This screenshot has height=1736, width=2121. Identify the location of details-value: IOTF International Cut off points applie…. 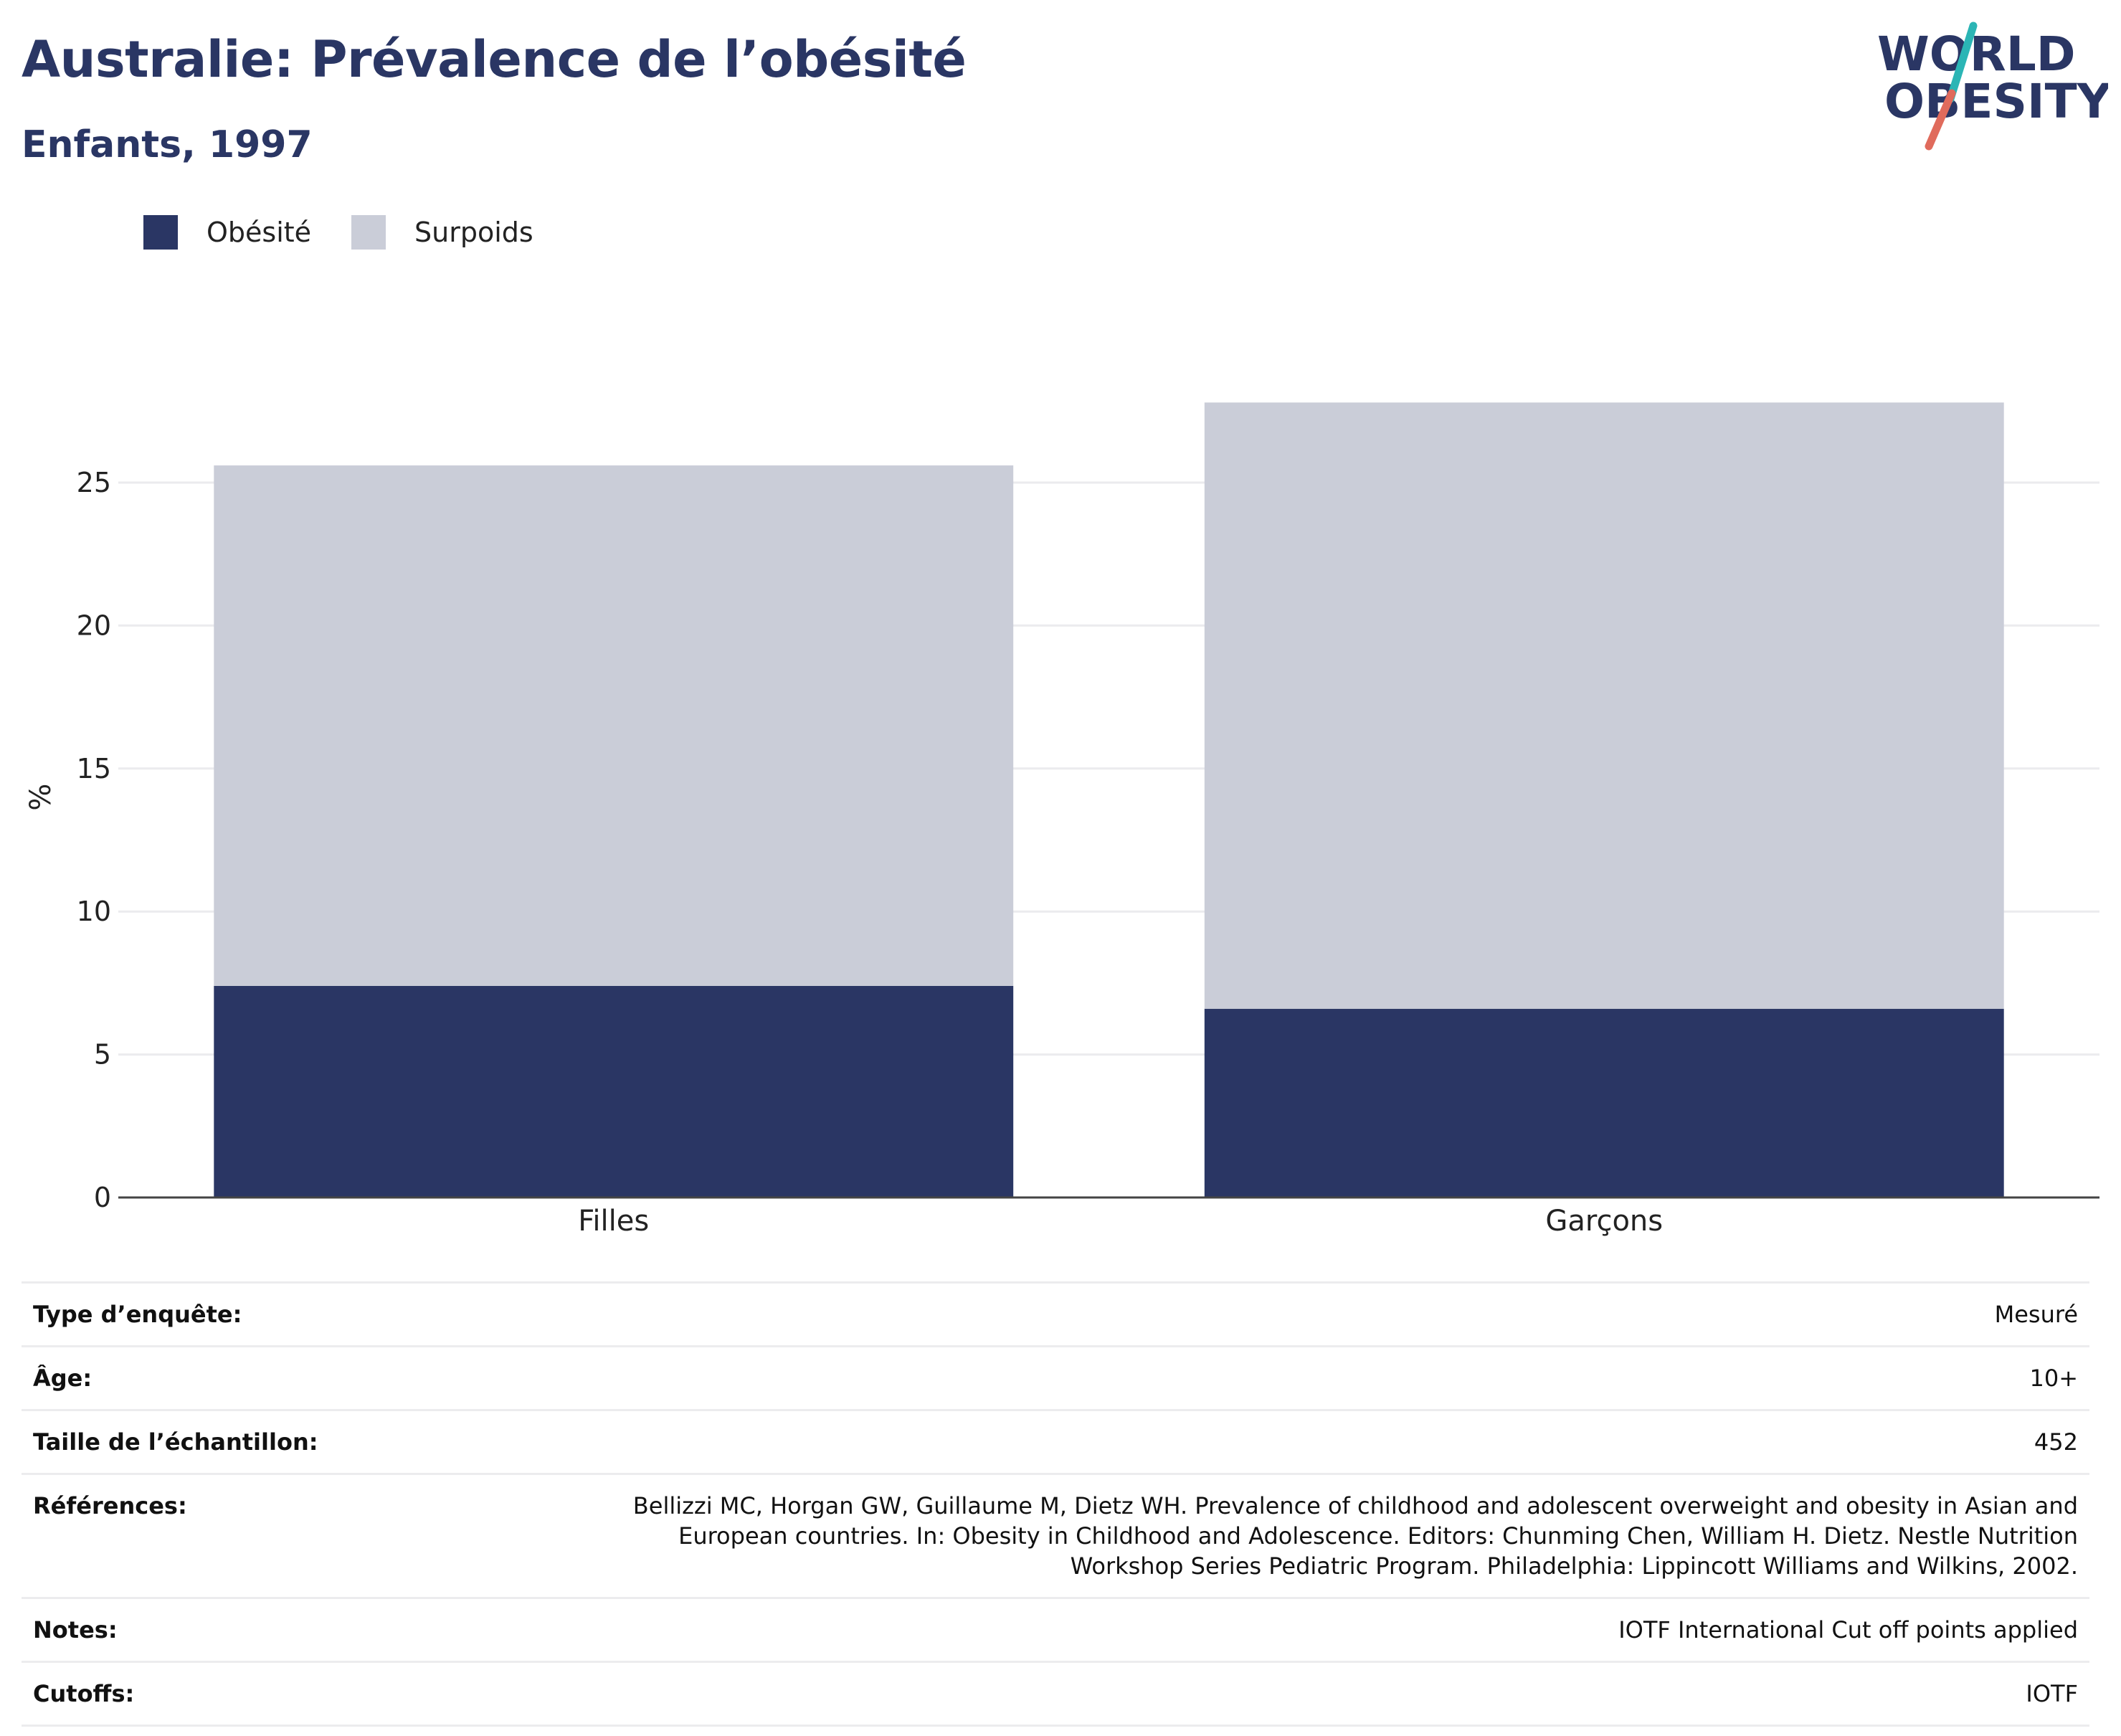
(1848, 1630).